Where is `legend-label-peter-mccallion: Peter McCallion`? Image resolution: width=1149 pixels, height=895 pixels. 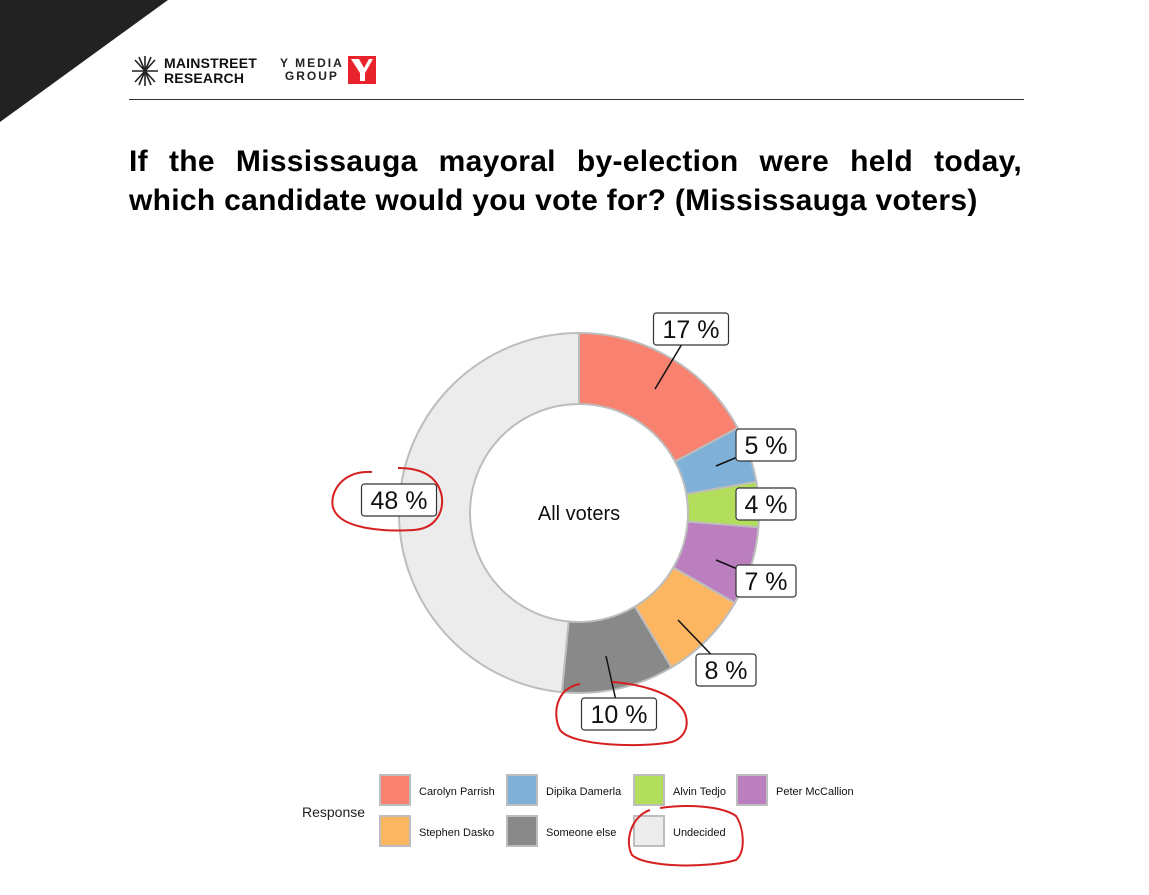
legend-label-peter-mccallion: Peter McCallion is located at coordinates (815, 792).